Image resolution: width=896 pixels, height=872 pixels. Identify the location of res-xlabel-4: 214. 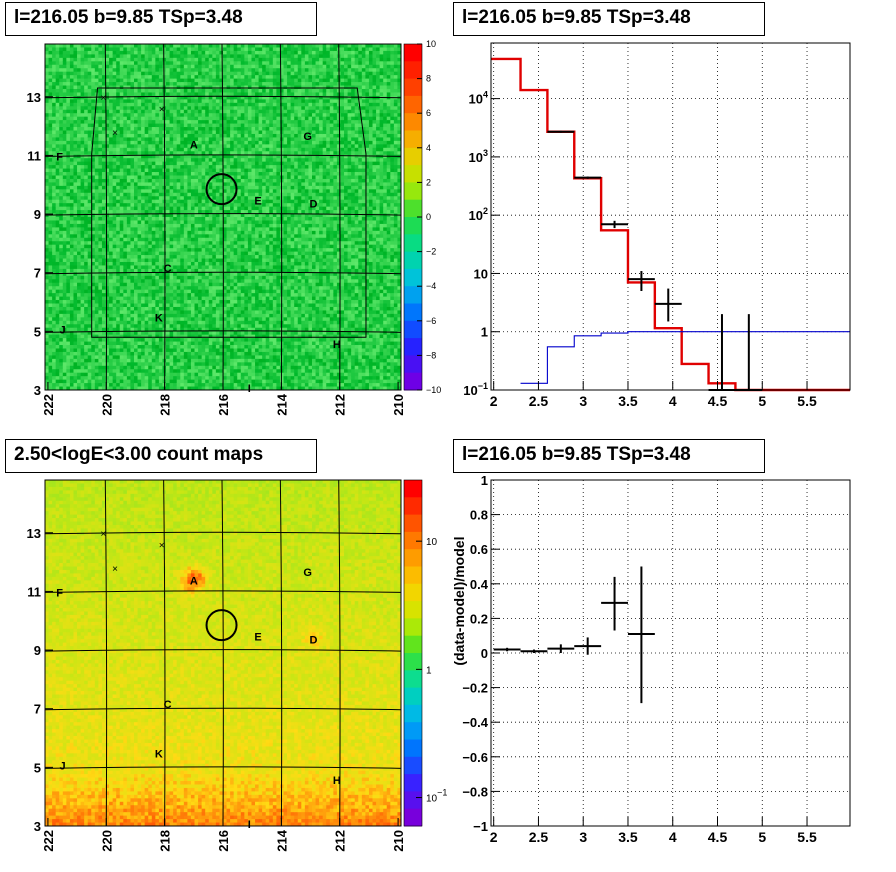
(281, 404).